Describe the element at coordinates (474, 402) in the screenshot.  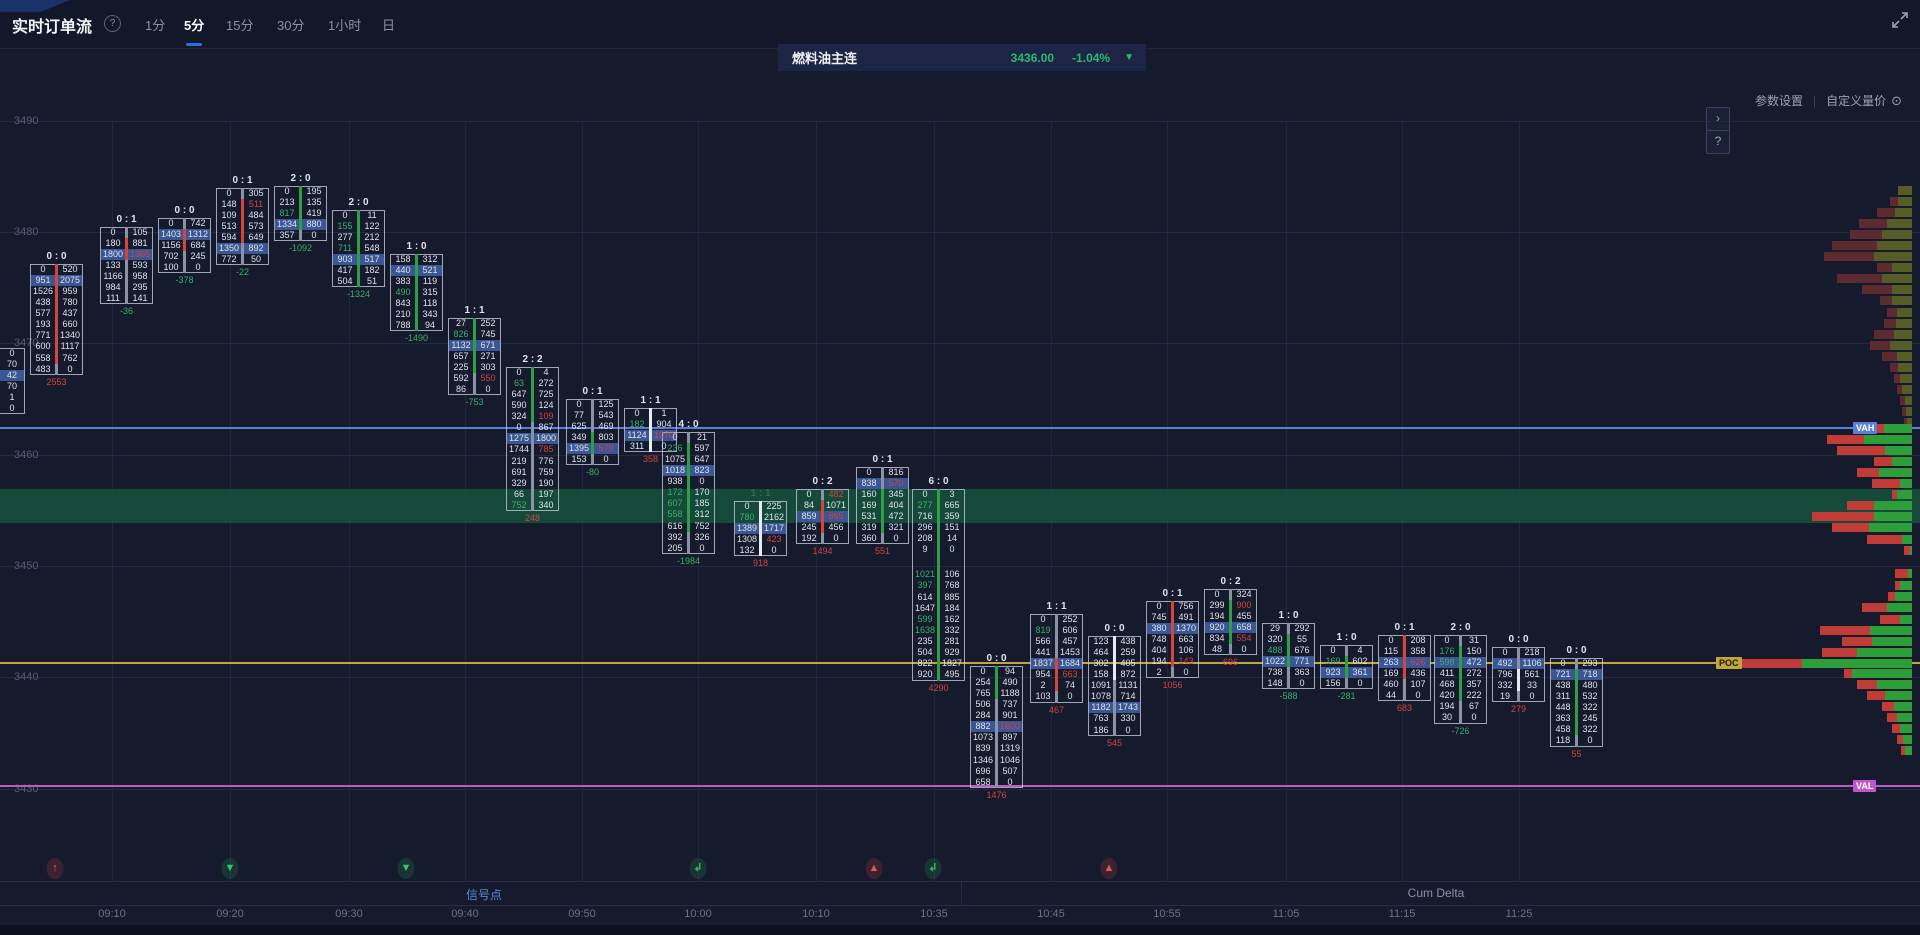
I see `delta-label: -753` at that location.